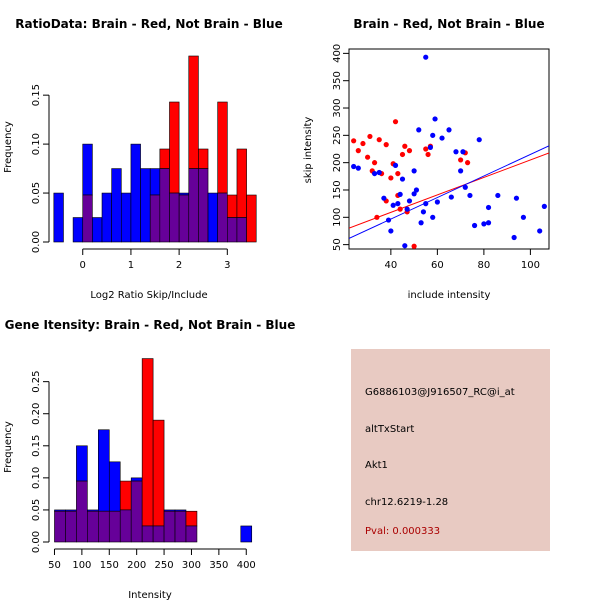 The image size is (600, 600). I want to click on scatter-y-tick-label: 400, so click(337, 53).